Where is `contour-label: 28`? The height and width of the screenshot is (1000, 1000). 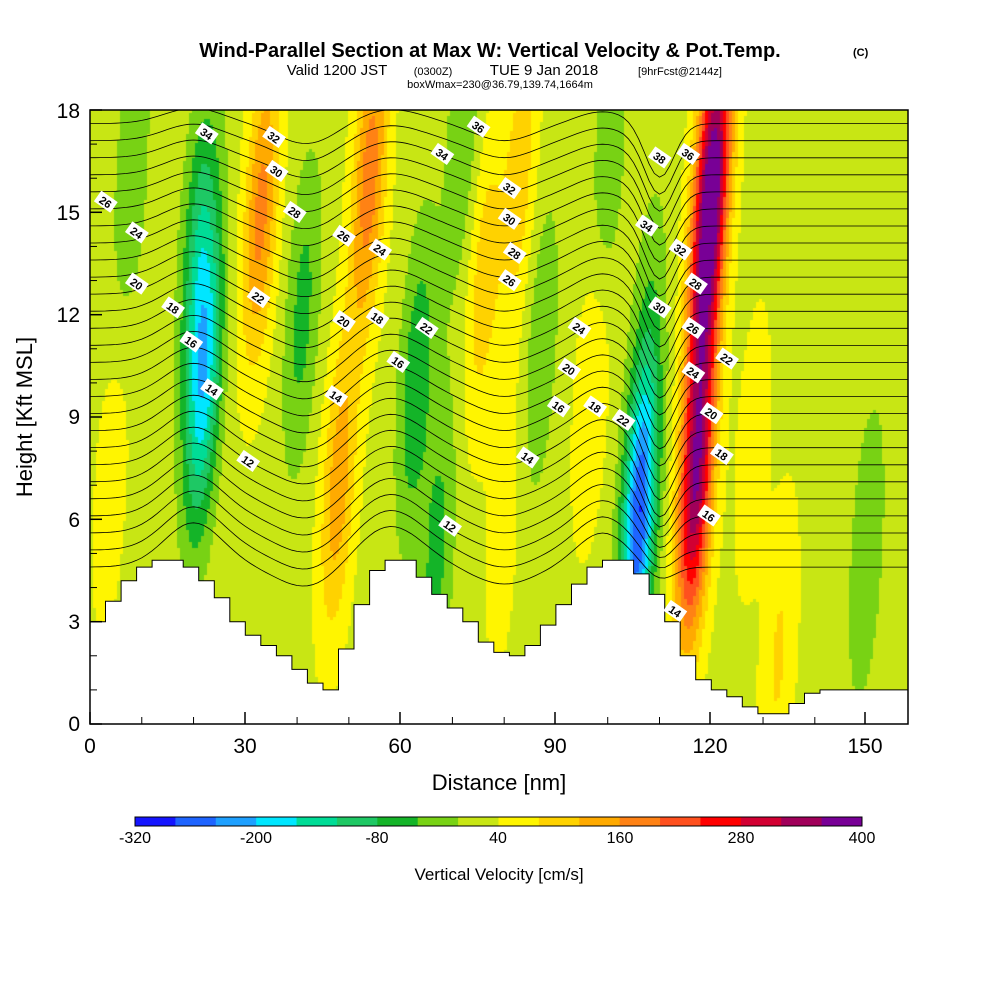 contour-label: 28 is located at coordinates (696, 283).